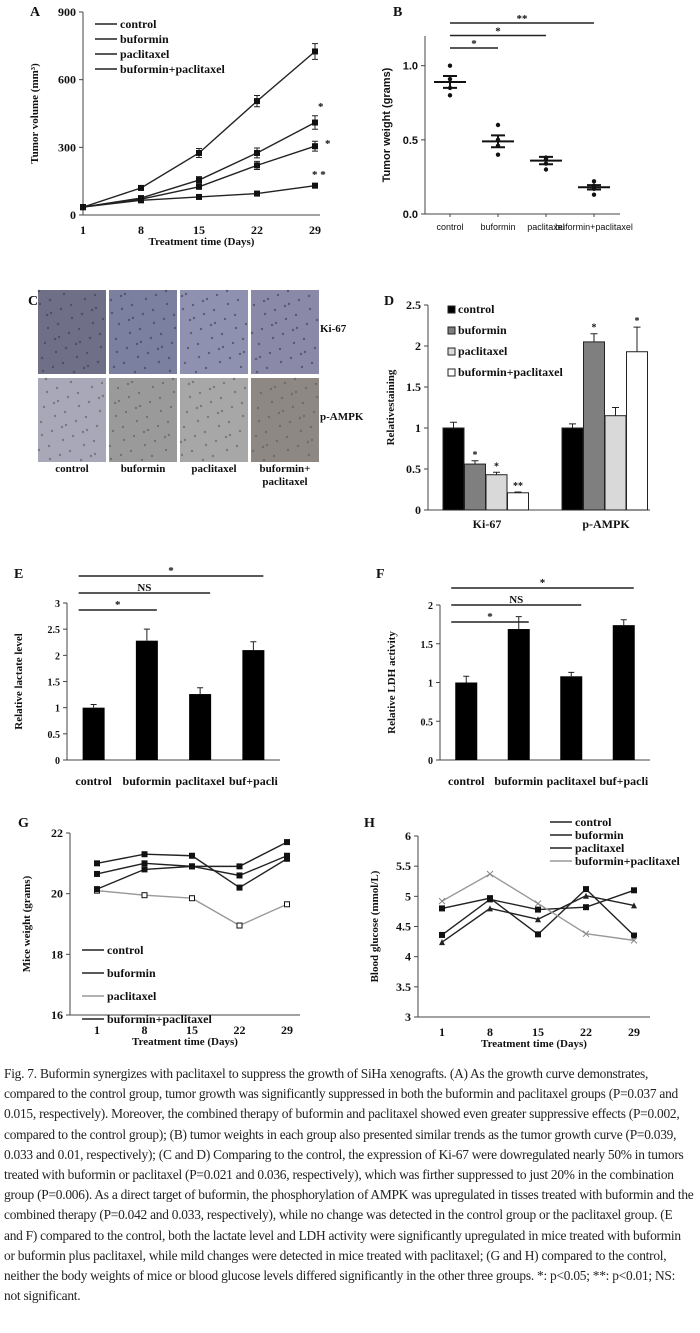 The image size is (700, 1333). What do you see at coordinates (67, 147) in the screenshot?
I see `y-tick-label: 300` at bounding box center [67, 147].